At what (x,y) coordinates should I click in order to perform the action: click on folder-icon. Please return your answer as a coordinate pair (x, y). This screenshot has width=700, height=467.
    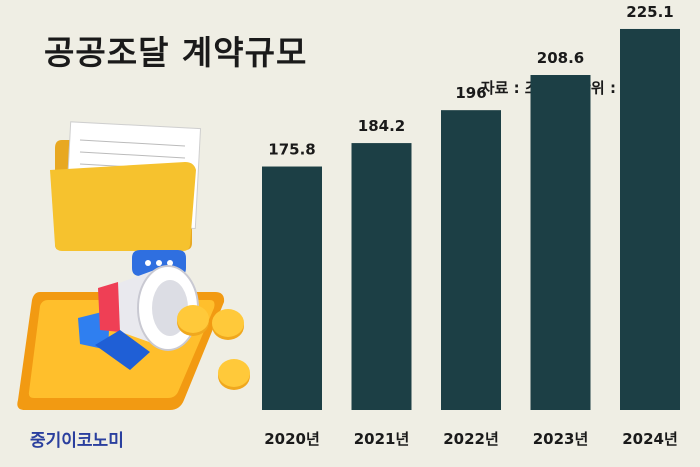
    Looking at the image, I should click on (126, 186).